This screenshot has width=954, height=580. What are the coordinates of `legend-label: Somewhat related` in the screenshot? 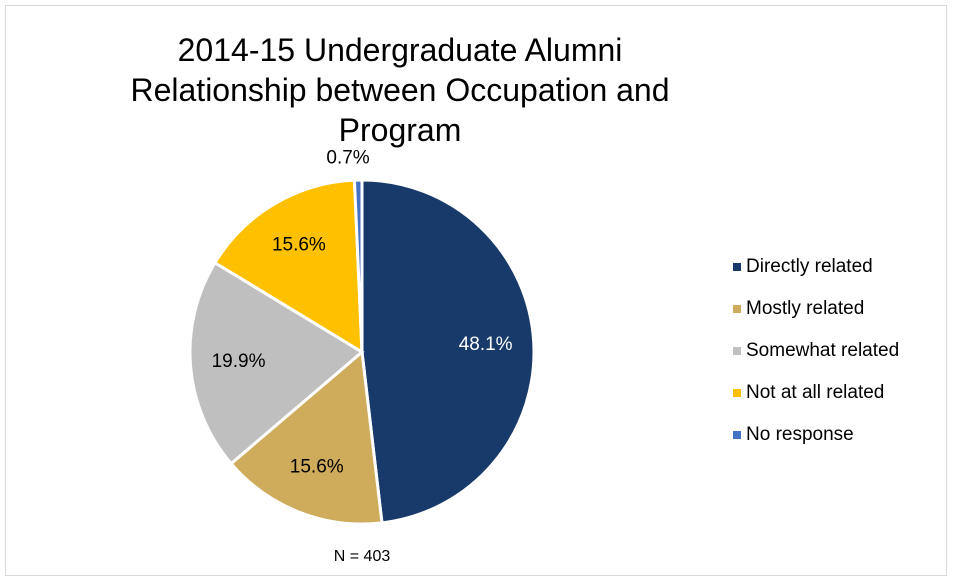 It's located at (822, 350).